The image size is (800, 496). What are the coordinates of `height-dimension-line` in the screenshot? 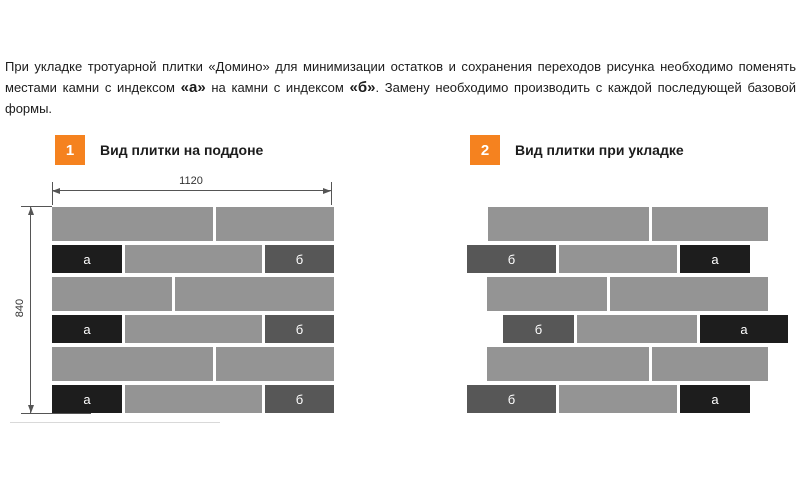 It's located at (30, 310).